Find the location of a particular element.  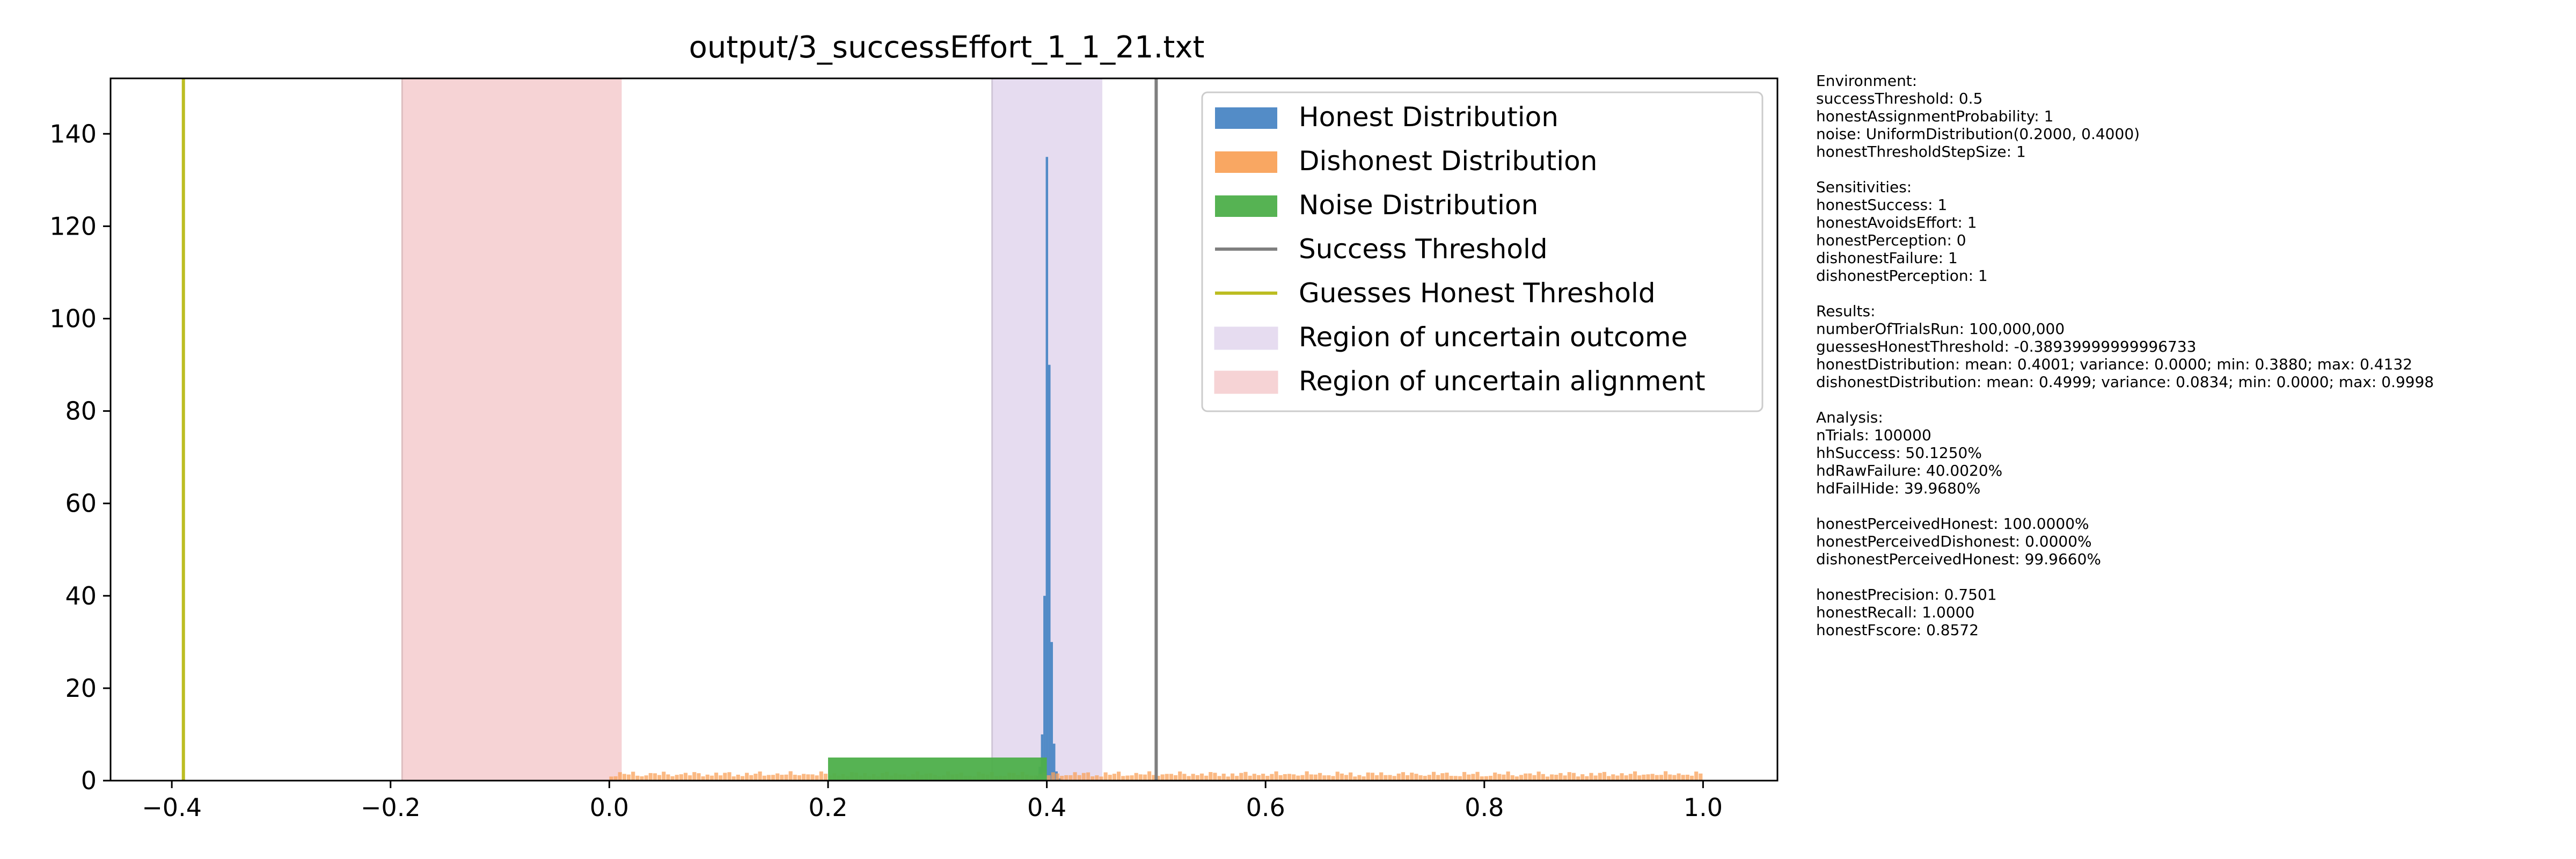

y-tick-label: 120 is located at coordinates (73, 226).